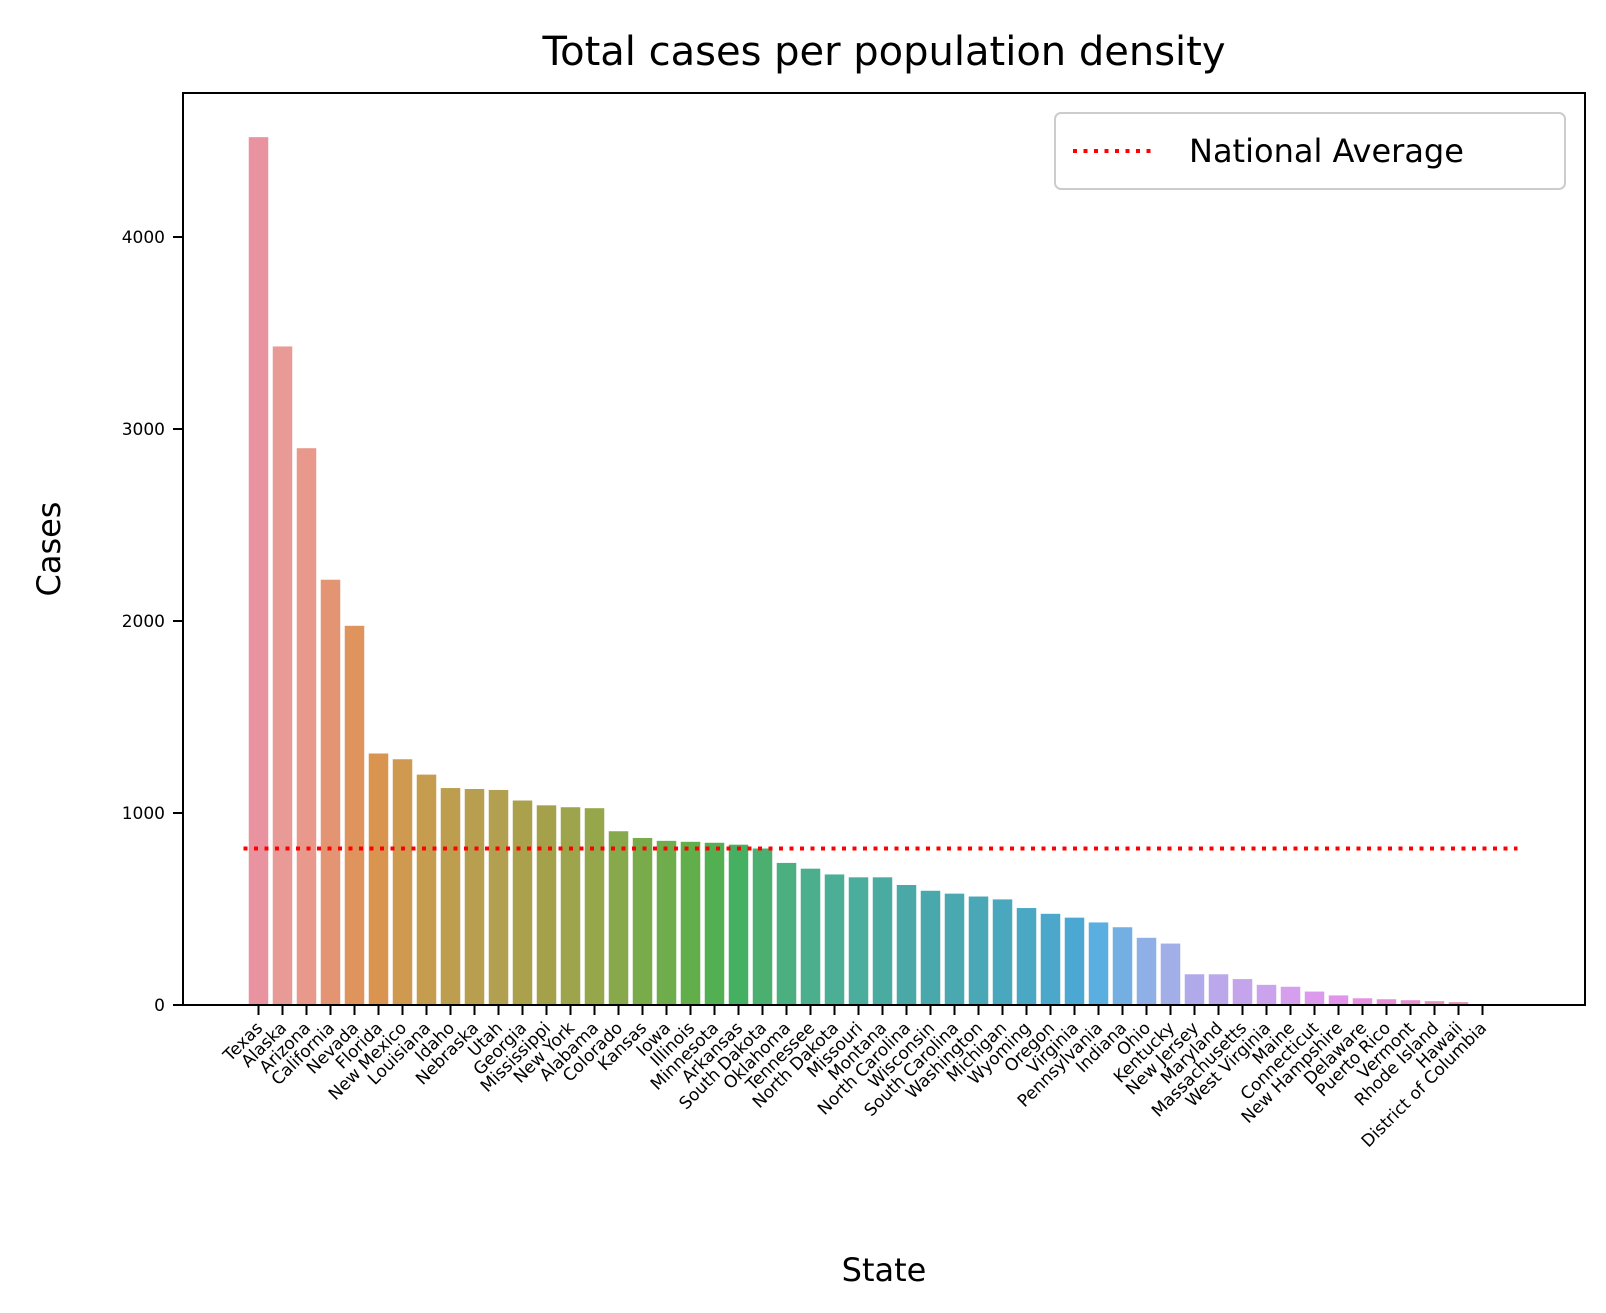 This screenshot has height=1313, width=1606. Describe the element at coordinates (49, 549) in the screenshot. I see `y-axis-label: Cases` at that location.